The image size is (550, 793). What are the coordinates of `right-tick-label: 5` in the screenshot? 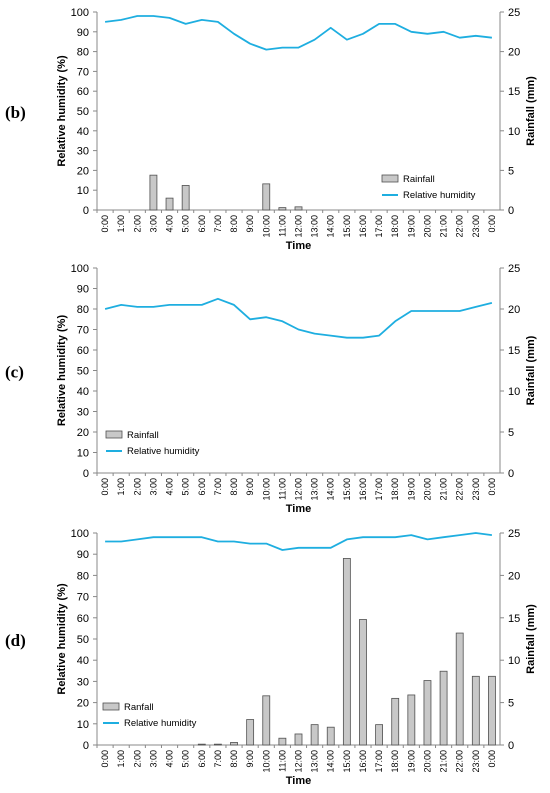 It's located at (511, 433).